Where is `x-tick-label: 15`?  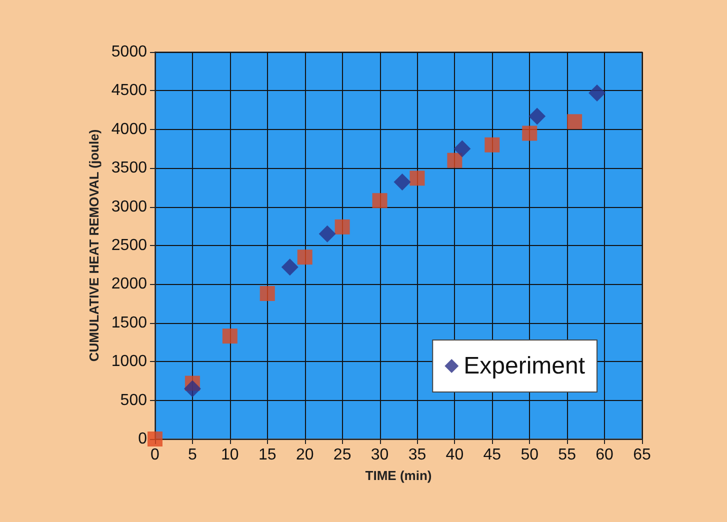 x-tick-label: 15 is located at coordinates (267, 455).